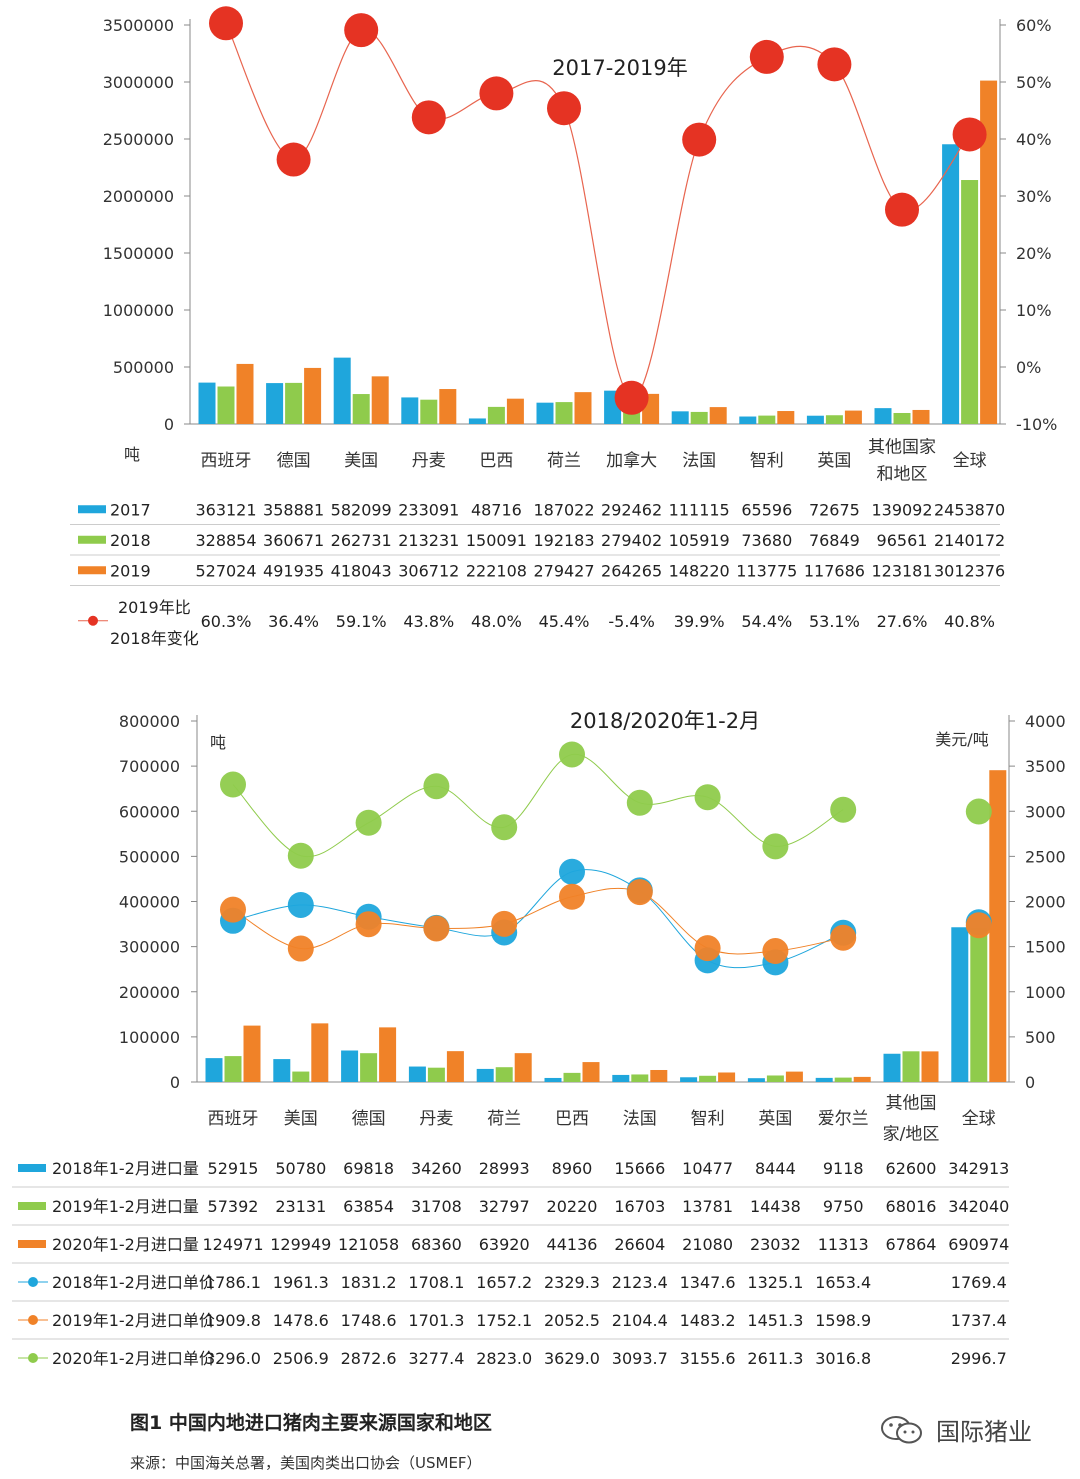 The image size is (1080, 1479). Describe the element at coordinates (300, 855) in the screenshot. I see `marker-2020年1-2月进口单价-美国` at that location.